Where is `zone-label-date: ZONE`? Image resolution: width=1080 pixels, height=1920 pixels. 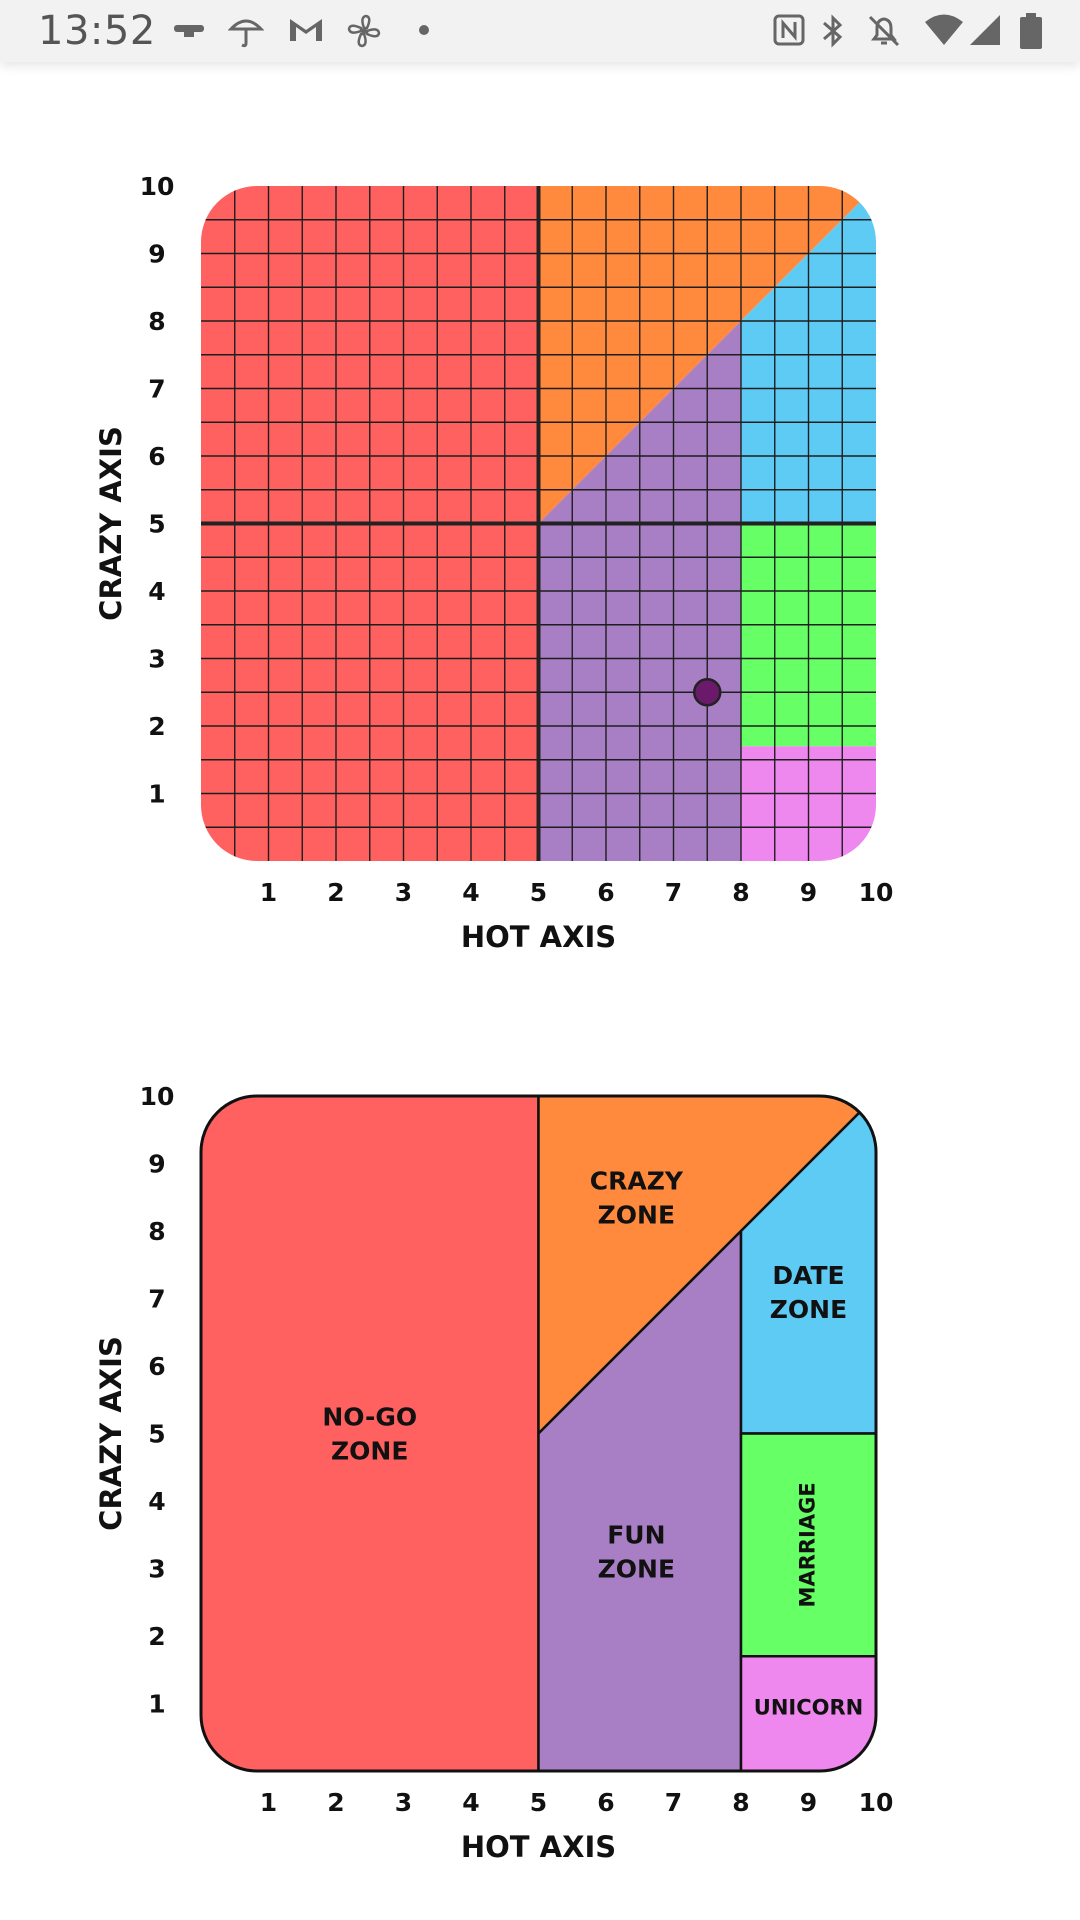 zone-label-date: ZONE is located at coordinates (808, 1309).